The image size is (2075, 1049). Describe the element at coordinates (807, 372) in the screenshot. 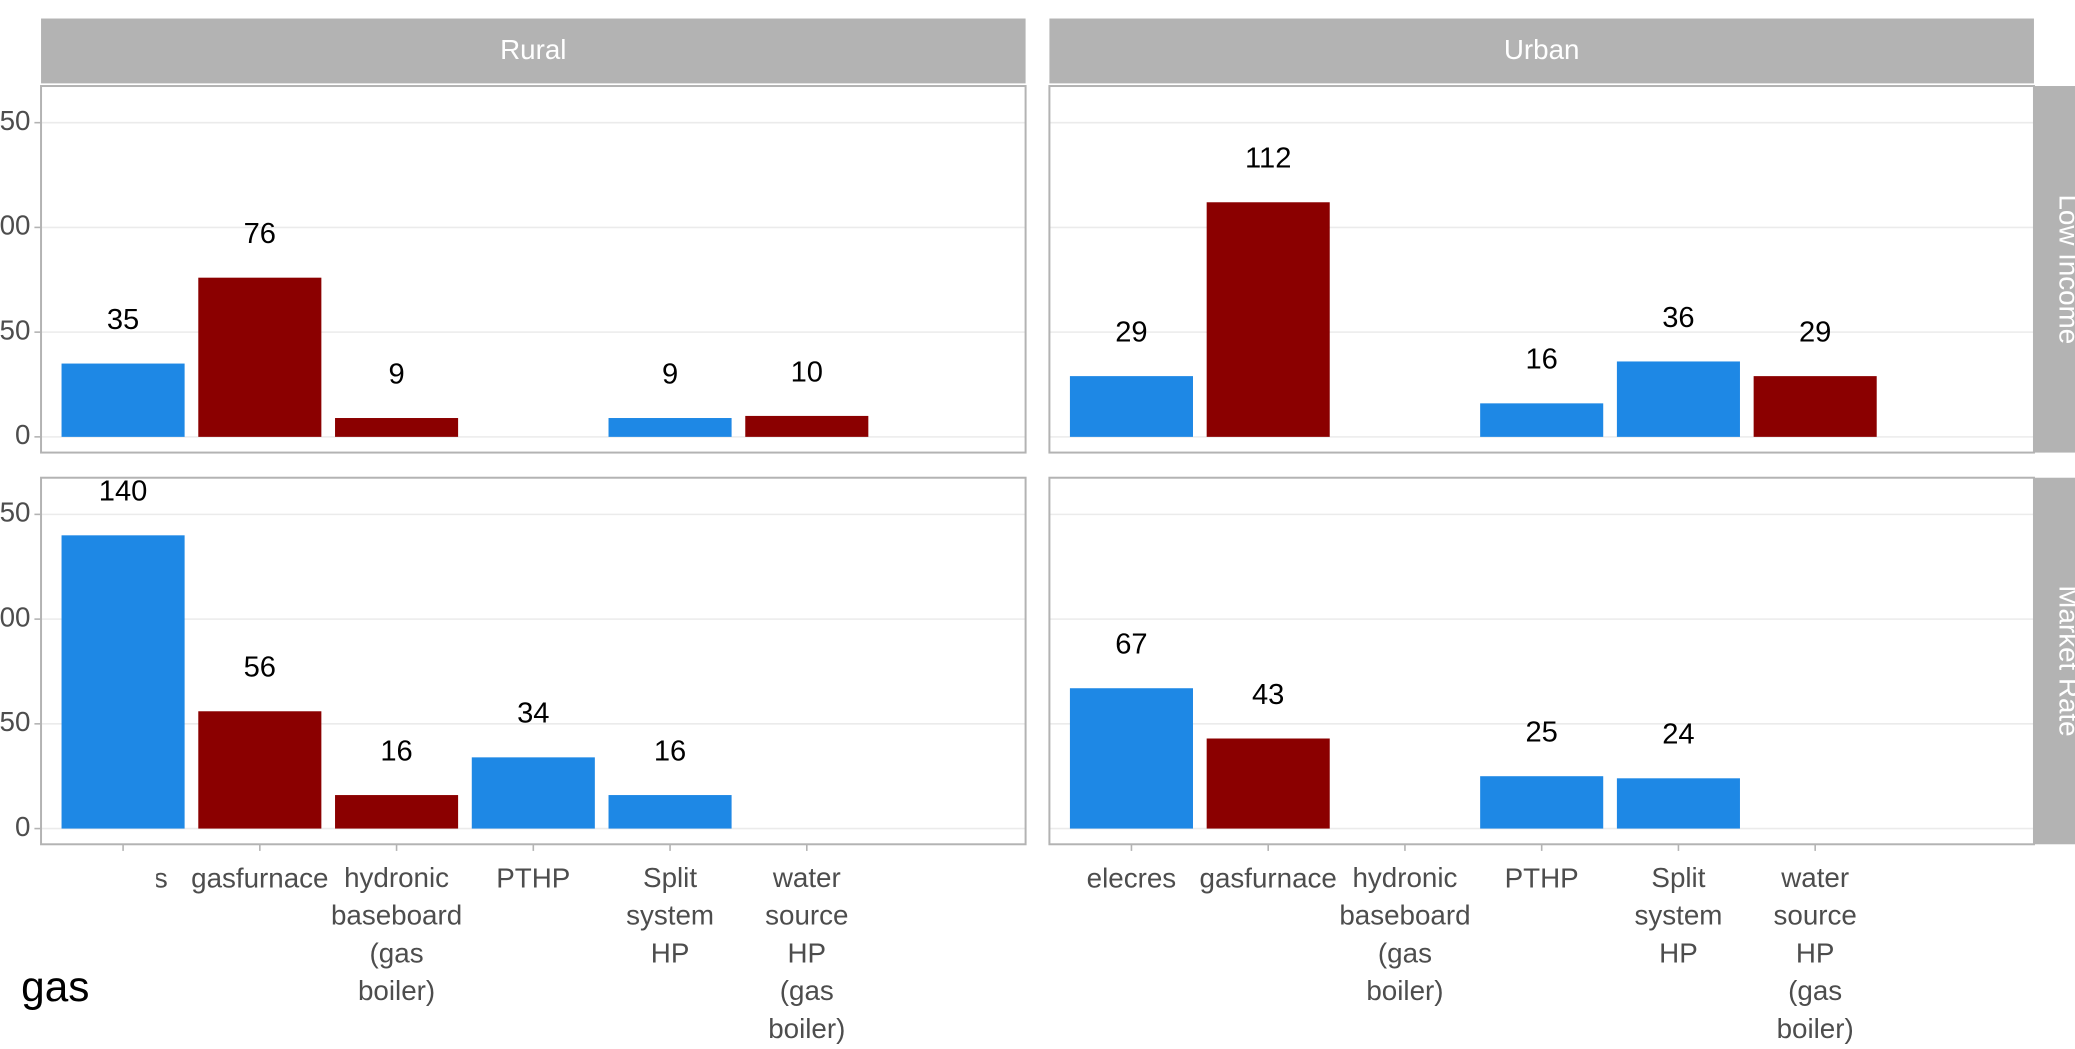

I see `value-label: 10` at that location.